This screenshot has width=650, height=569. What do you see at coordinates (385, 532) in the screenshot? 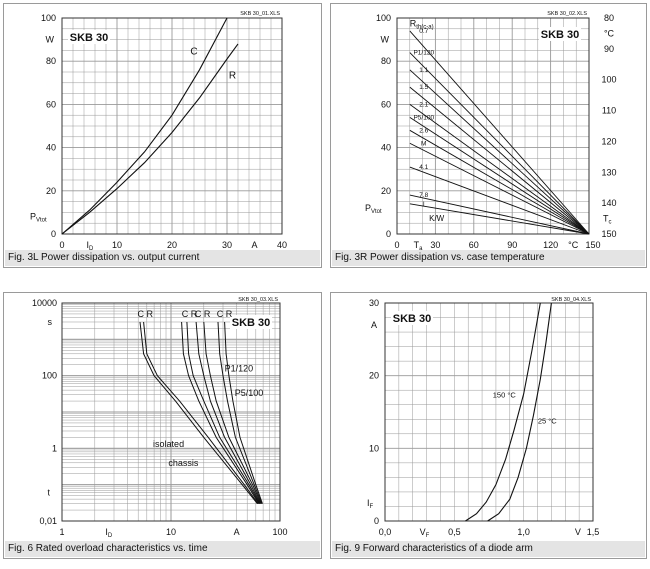
I see `x-tick-label: 0,0` at bounding box center [385, 532].